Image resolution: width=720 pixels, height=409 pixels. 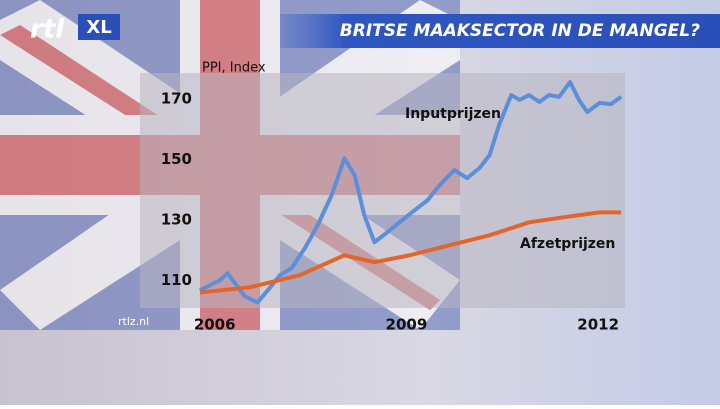 I want to click on logo: rtl, so click(x=47, y=30).